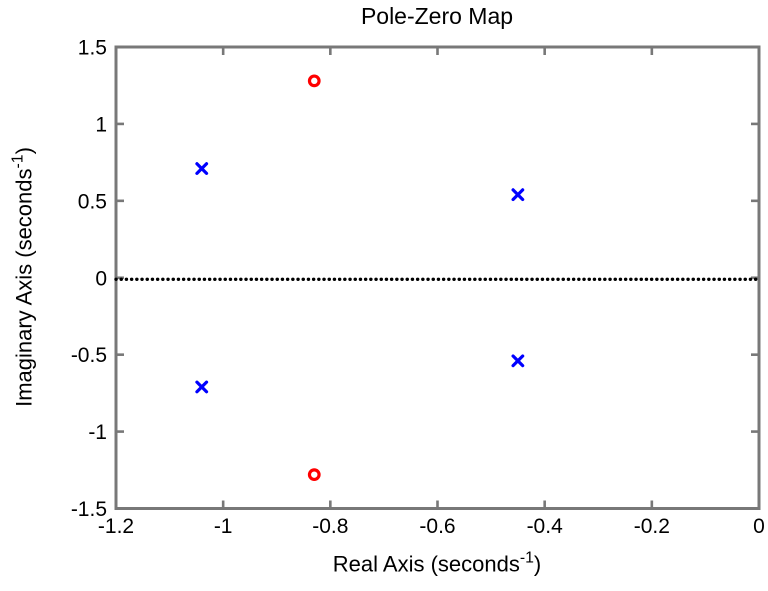 Image resolution: width=768 pixels, height=591 pixels. Describe the element at coordinates (101, 124) in the screenshot. I see `y-tick-label: 1` at that location.